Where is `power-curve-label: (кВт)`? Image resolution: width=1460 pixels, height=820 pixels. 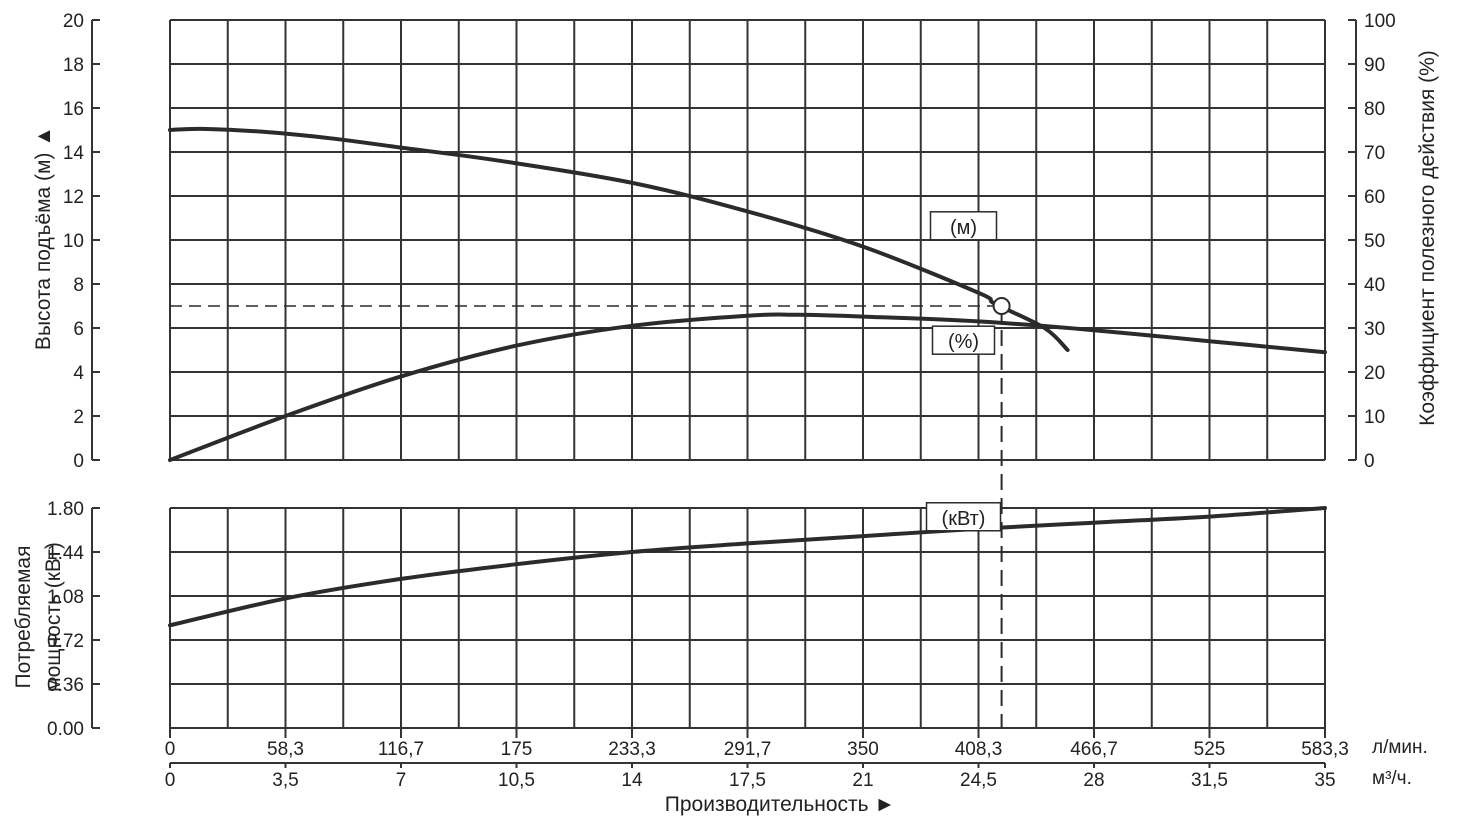
power-curve-label: (кВт) is located at coordinates (964, 519).